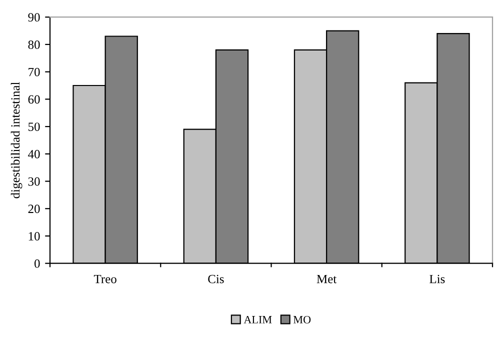 The width and height of the screenshot is (500, 342). Describe the element at coordinates (105, 279) in the screenshot. I see `x-tick-label: Treo` at that location.